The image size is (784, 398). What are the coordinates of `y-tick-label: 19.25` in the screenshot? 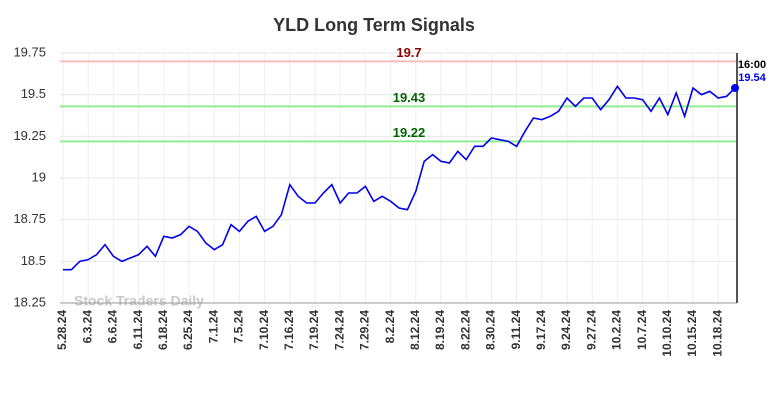 It's located at (29, 135).